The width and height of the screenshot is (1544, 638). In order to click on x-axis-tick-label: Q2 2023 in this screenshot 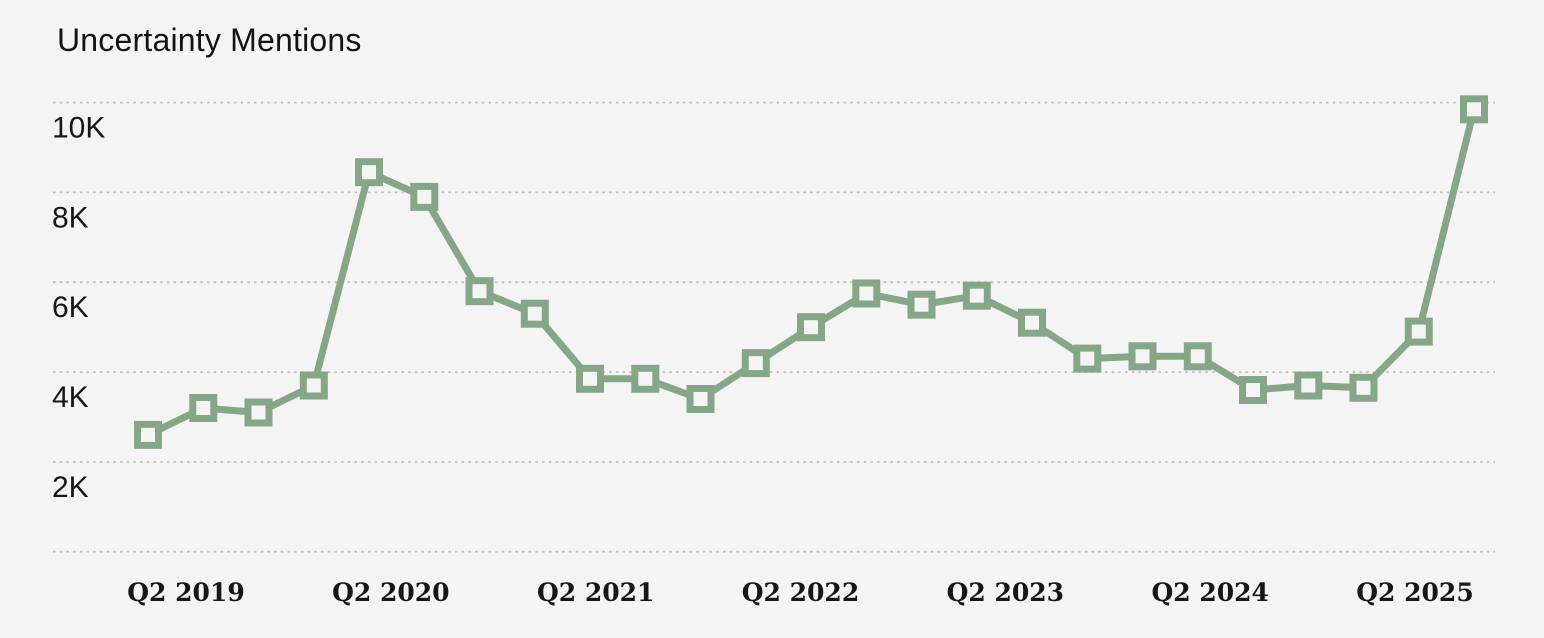, I will do `click(1005, 592)`.